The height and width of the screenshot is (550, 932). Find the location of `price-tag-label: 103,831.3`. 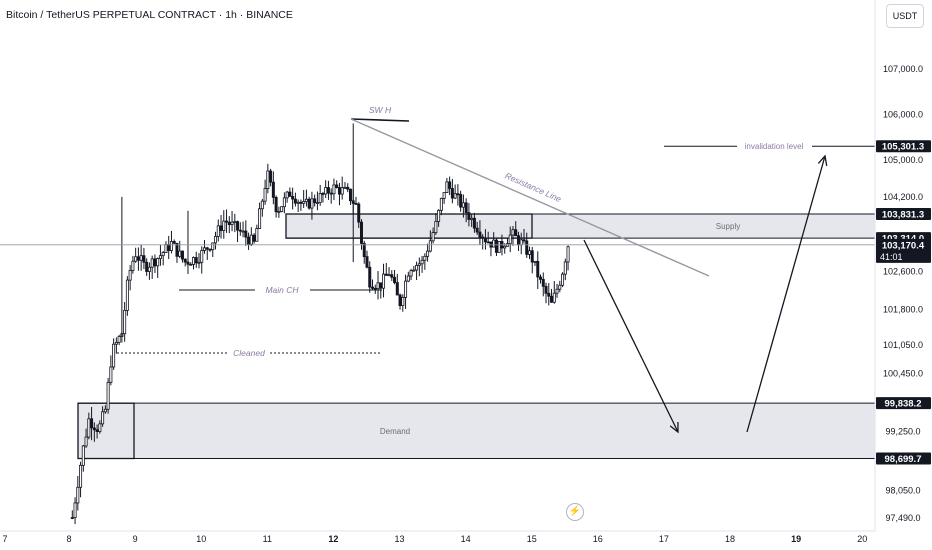

price-tag-label: 103,831.3 is located at coordinates (903, 215).